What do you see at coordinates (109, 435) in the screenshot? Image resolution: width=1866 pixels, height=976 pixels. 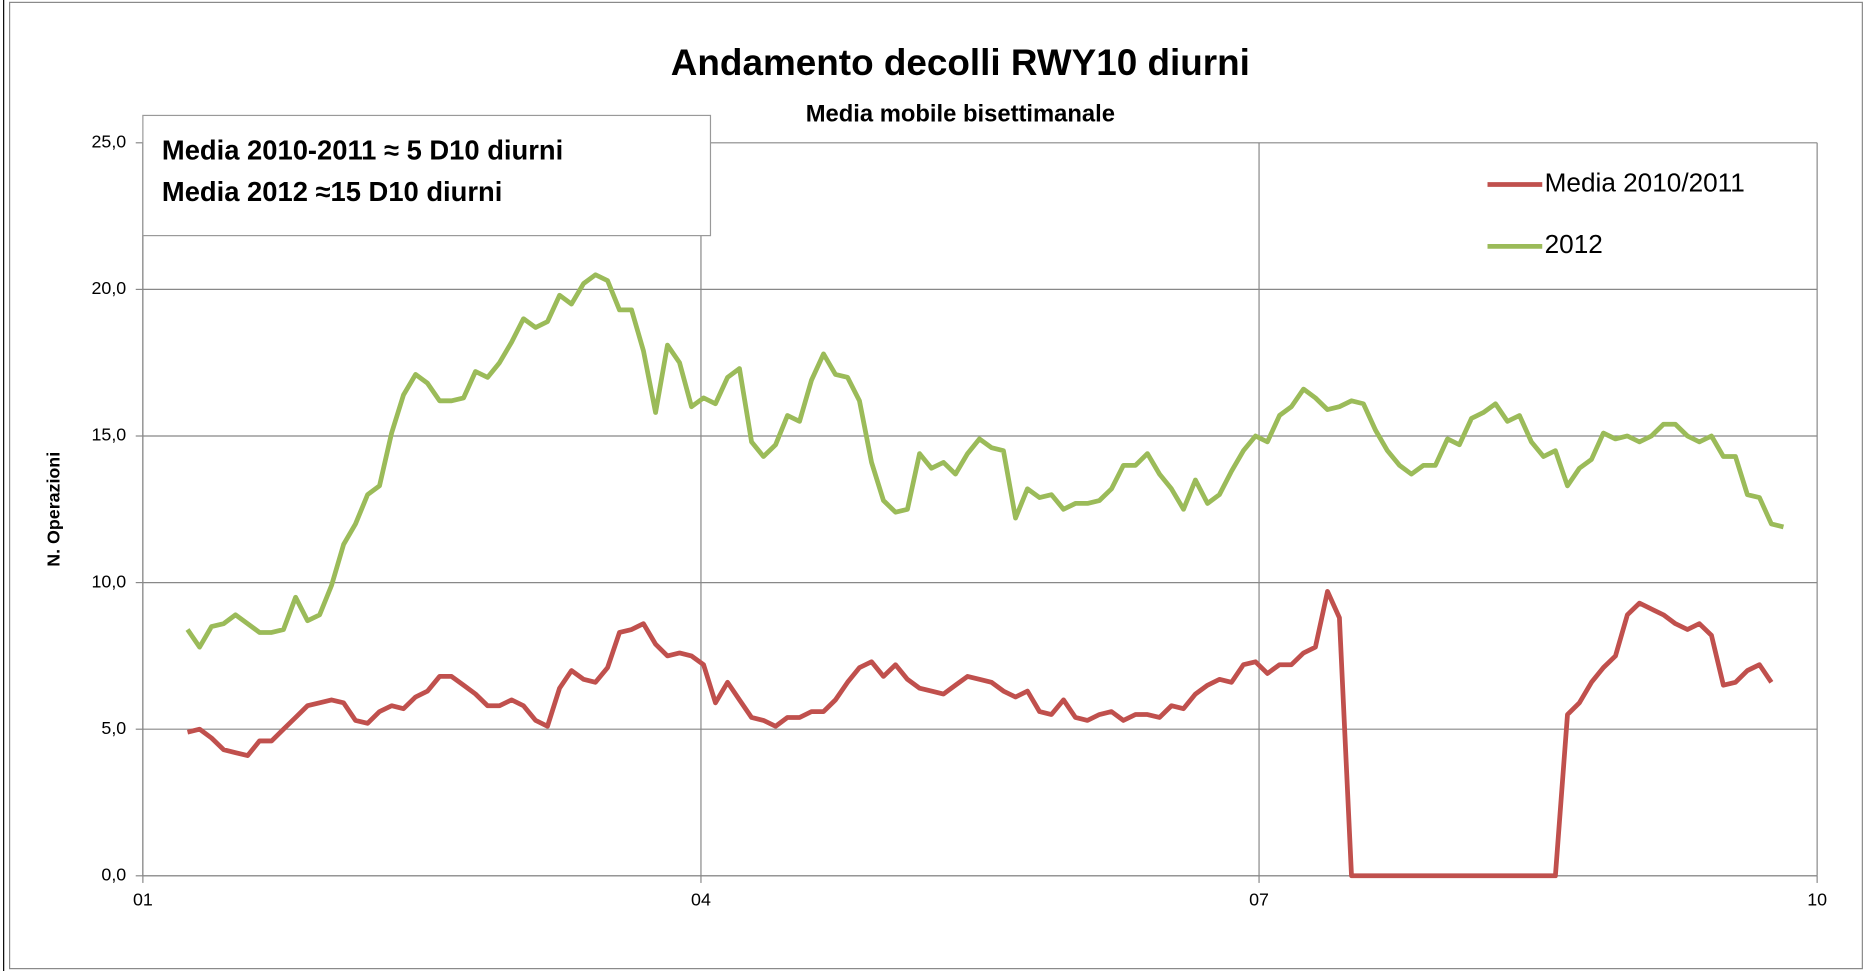 I see `y-tick-label: 15,0` at bounding box center [109, 435].